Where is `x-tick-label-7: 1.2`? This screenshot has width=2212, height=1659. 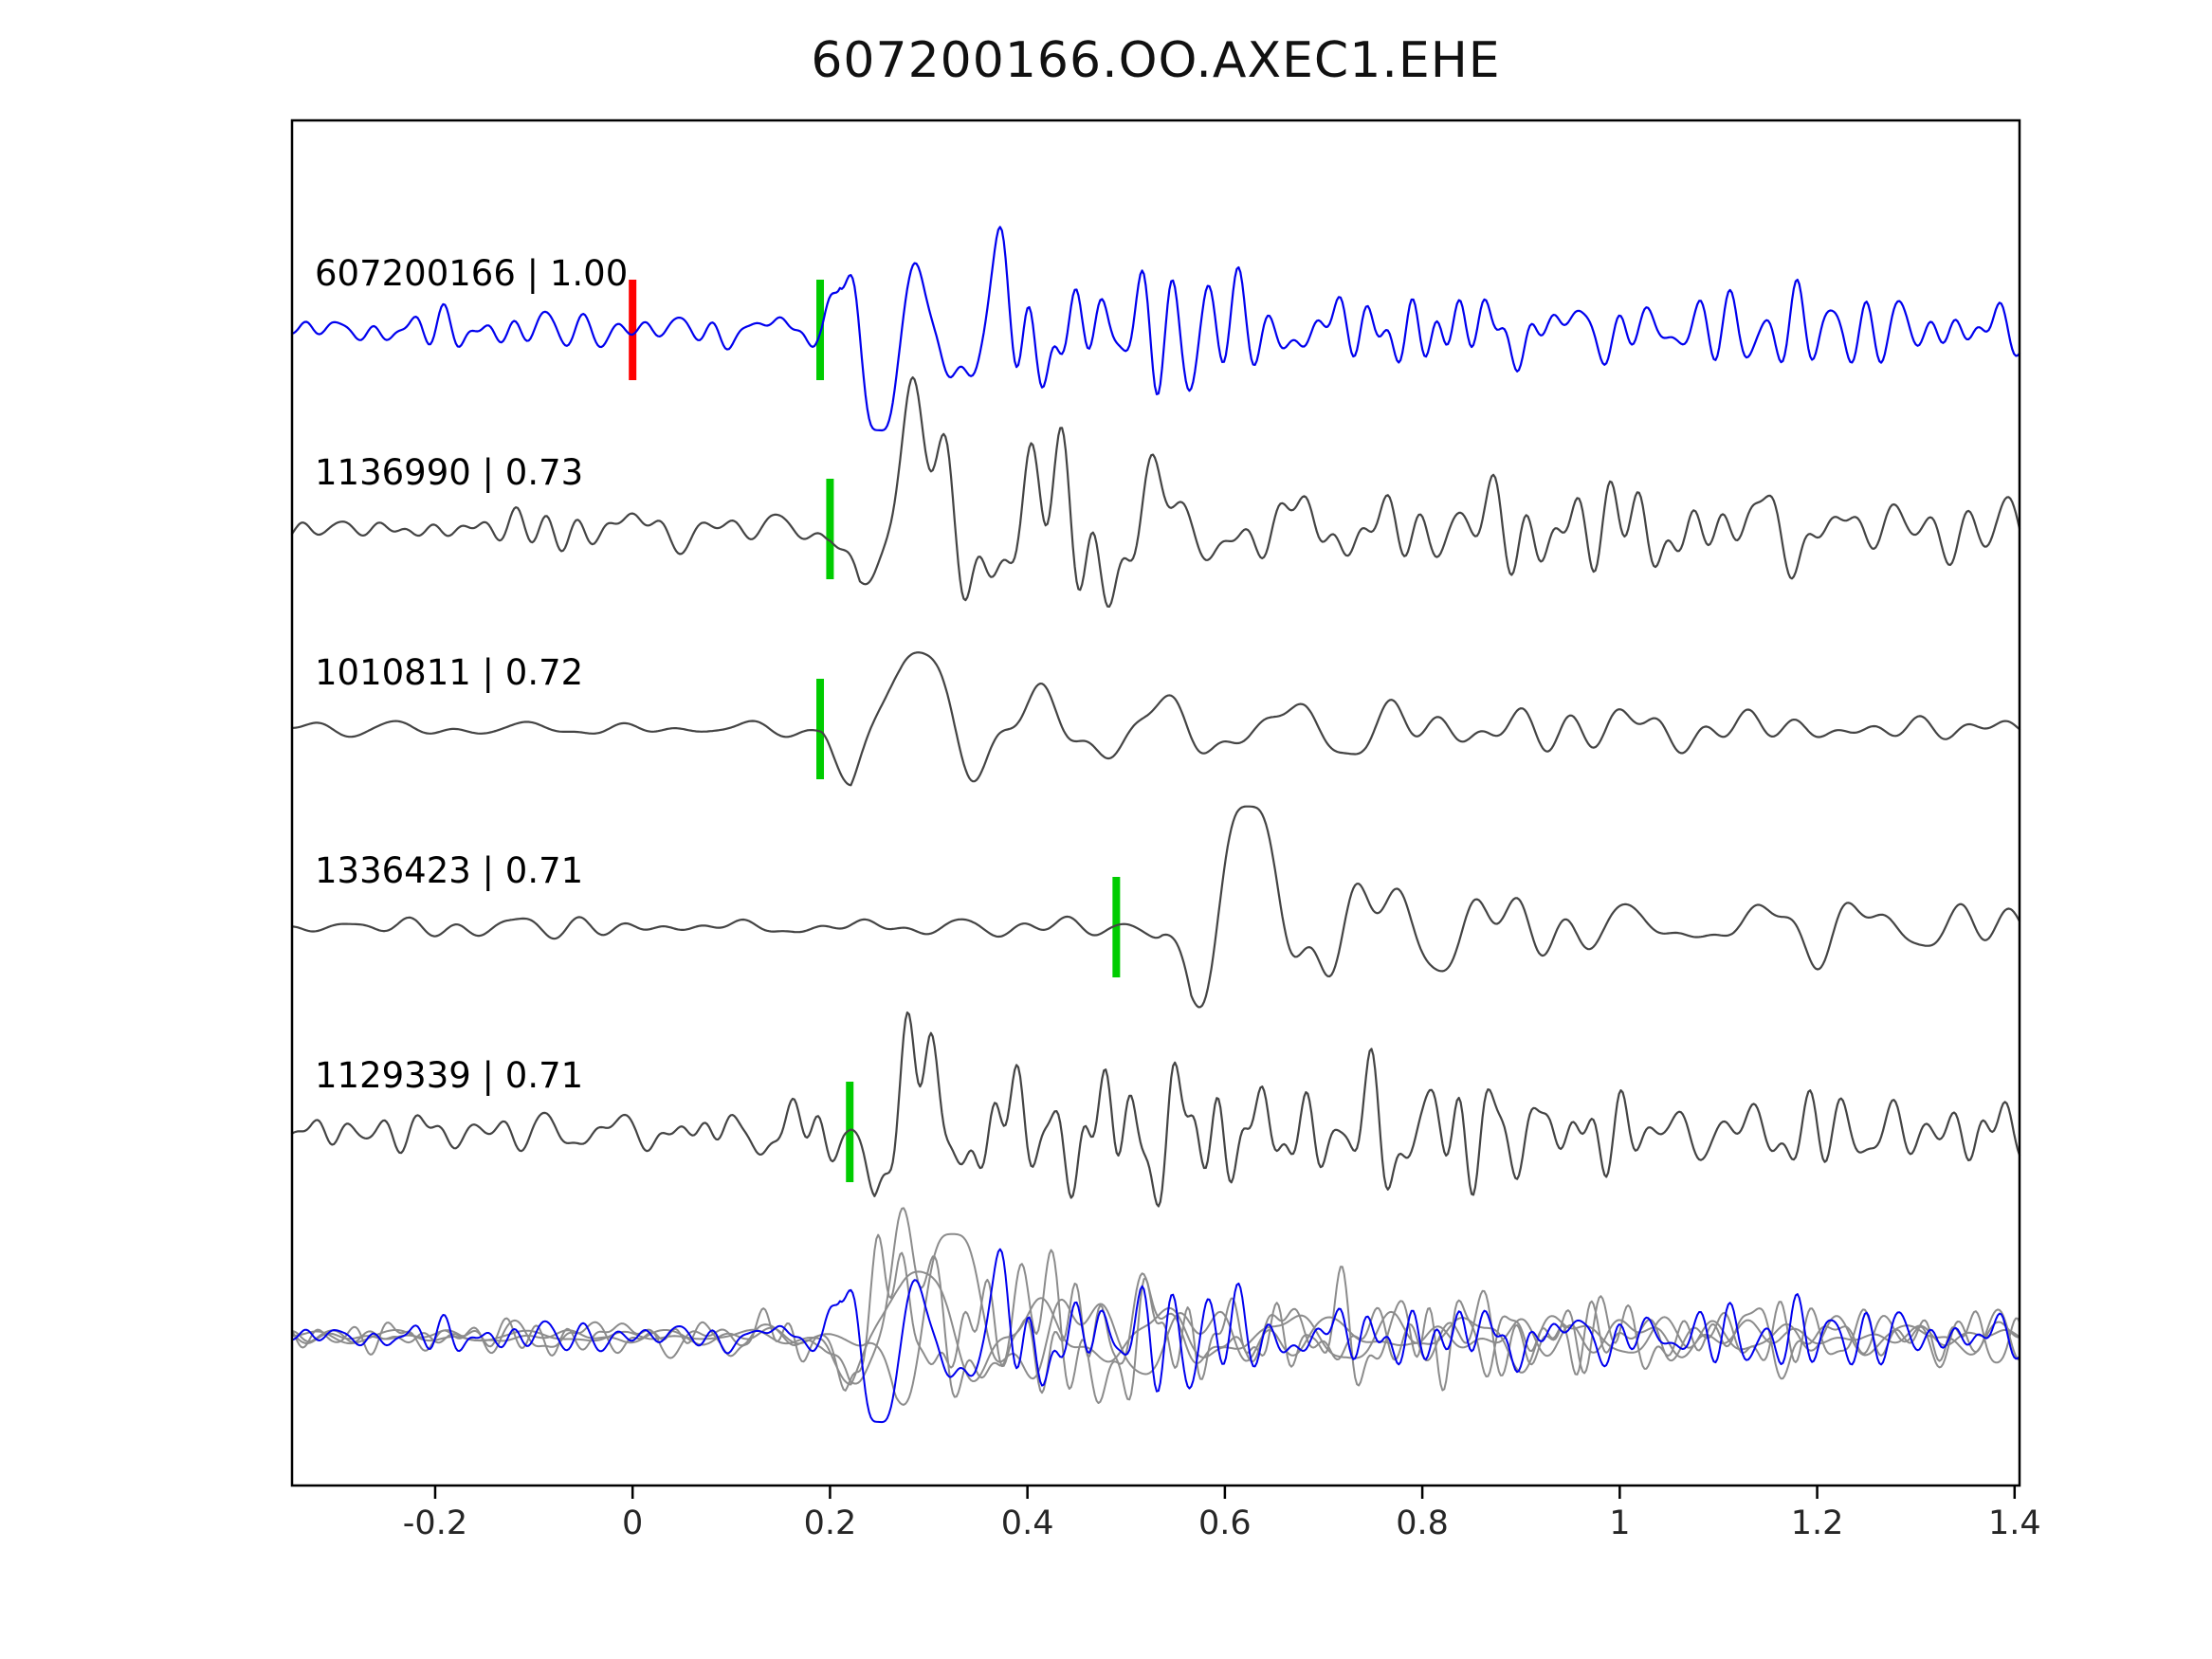 x-tick-label-7: 1.2 is located at coordinates (1817, 1523).